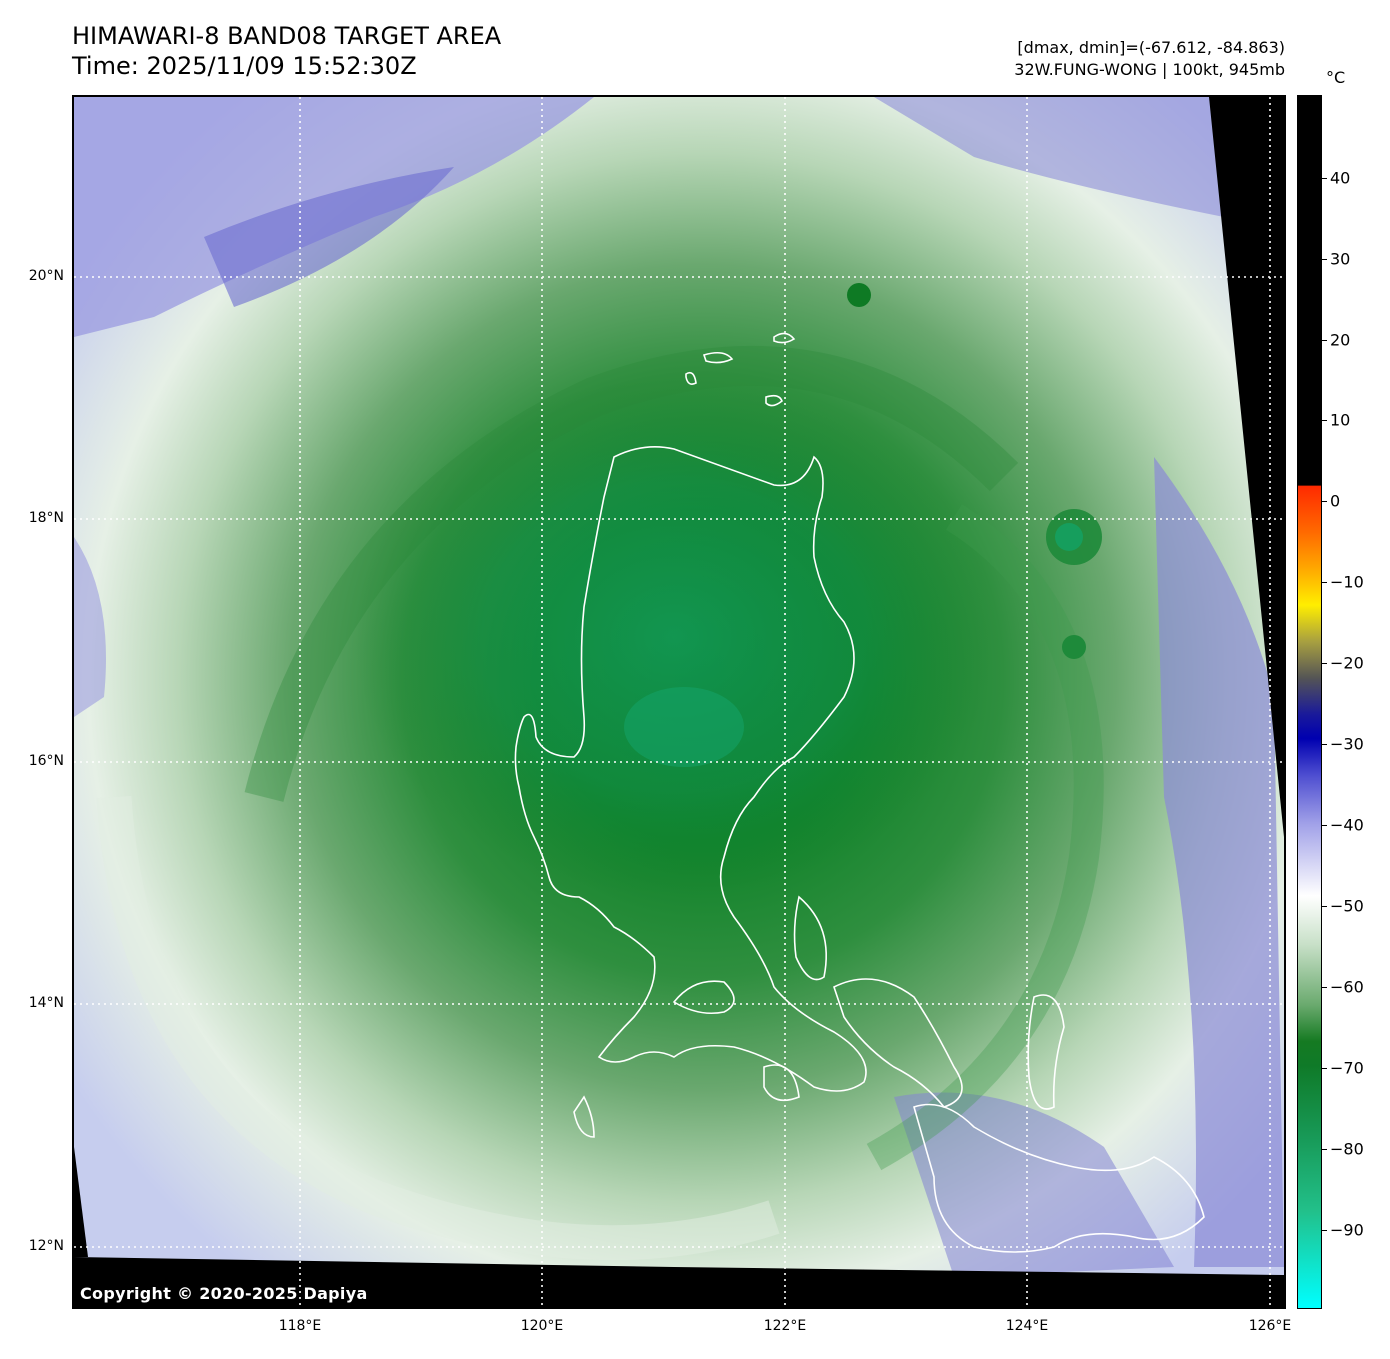 Image resolution: width=1390 pixels, height=1359 pixels. Describe the element at coordinates (1347, 906) in the screenshot. I see `colorbar-label: −50` at that location.